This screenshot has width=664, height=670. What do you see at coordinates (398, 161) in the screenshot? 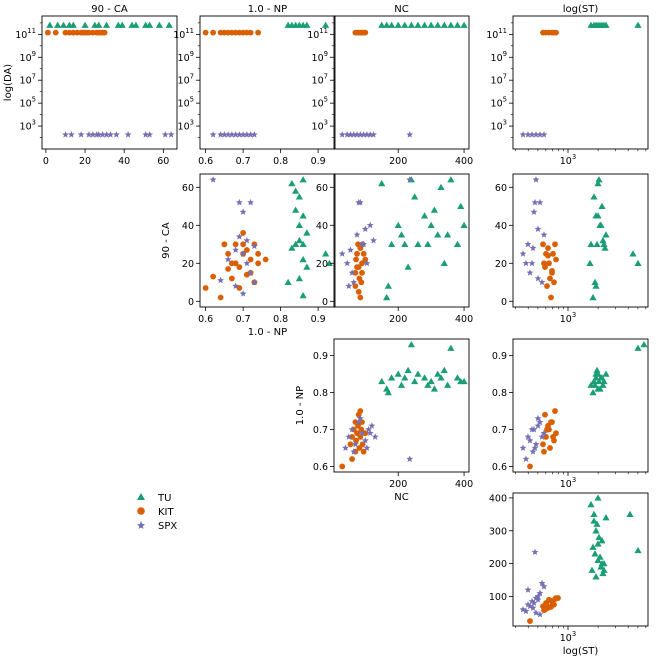
I see `x-tick-label-p02-0: 200` at bounding box center [398, 161].